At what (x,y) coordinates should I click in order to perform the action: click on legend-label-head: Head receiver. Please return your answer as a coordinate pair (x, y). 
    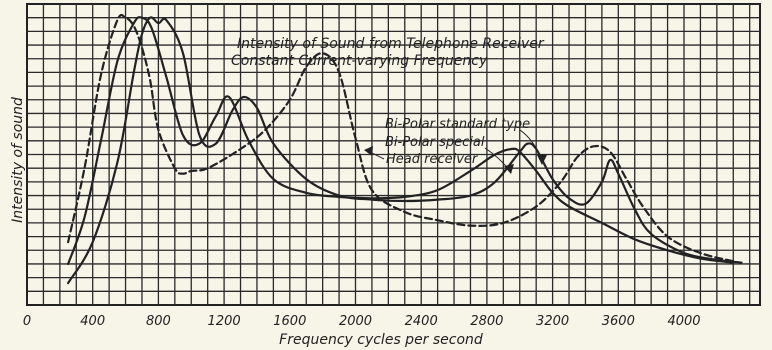
    Looking at the image, I should click on (432, 159).